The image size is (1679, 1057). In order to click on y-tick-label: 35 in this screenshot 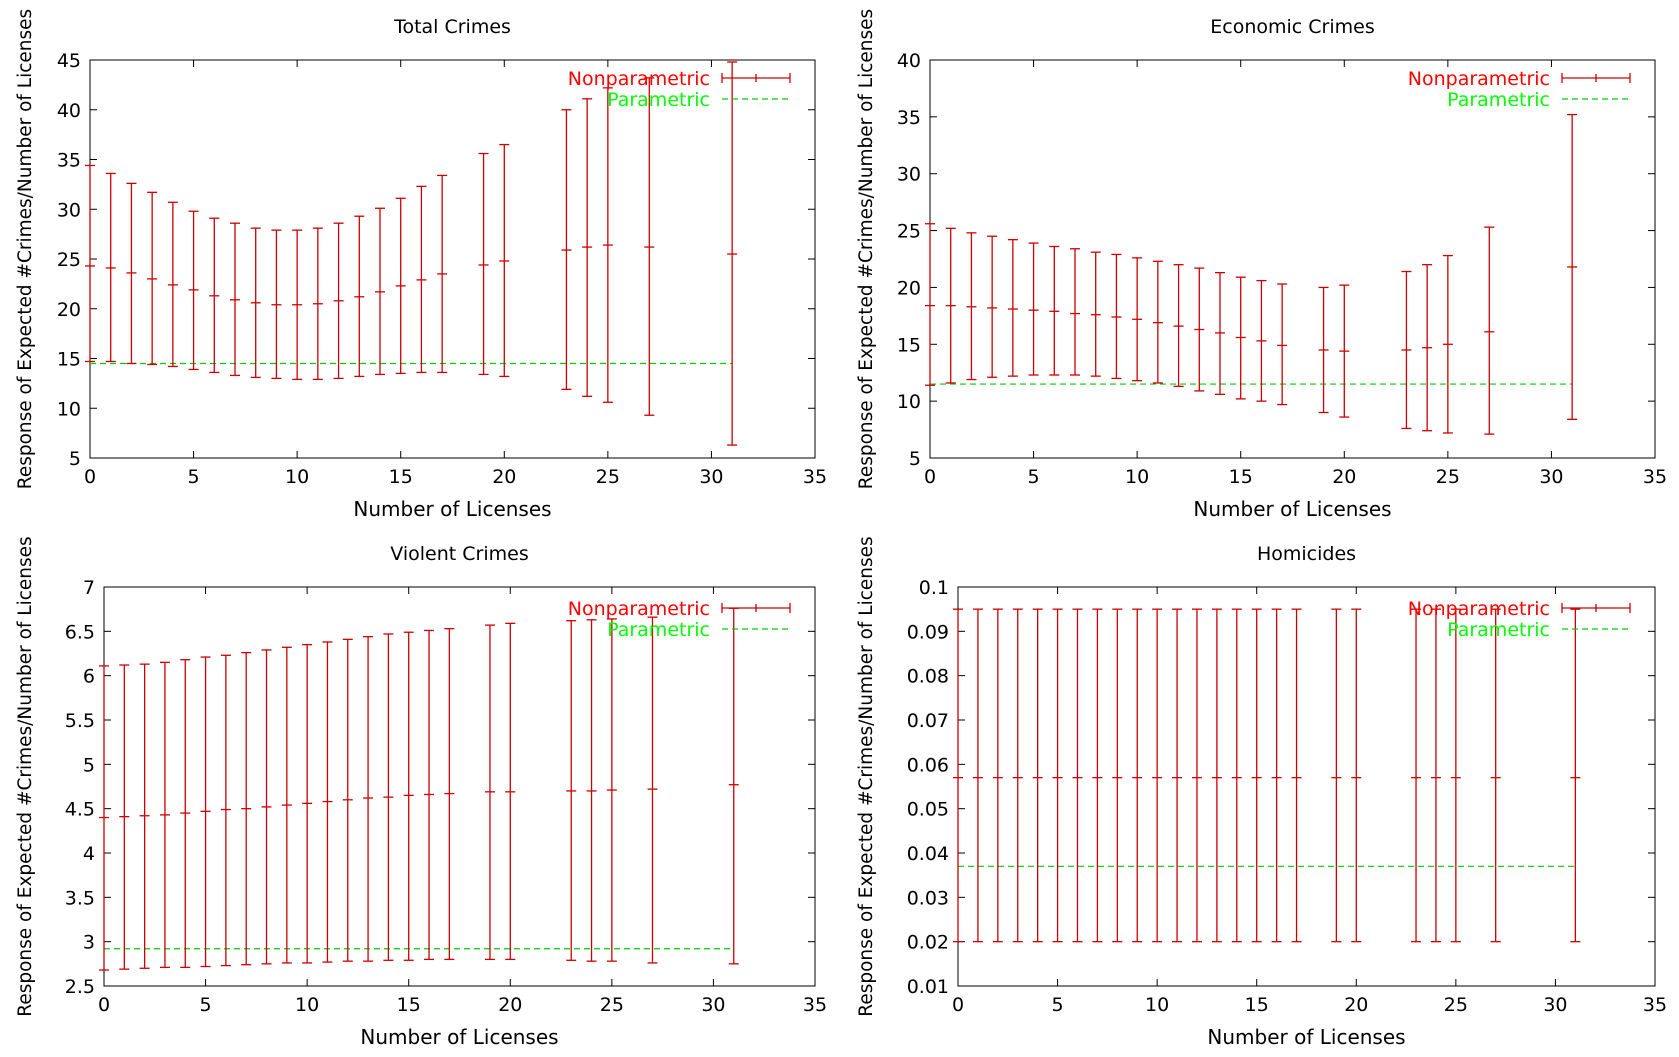, I will do `click(69, 161)`.